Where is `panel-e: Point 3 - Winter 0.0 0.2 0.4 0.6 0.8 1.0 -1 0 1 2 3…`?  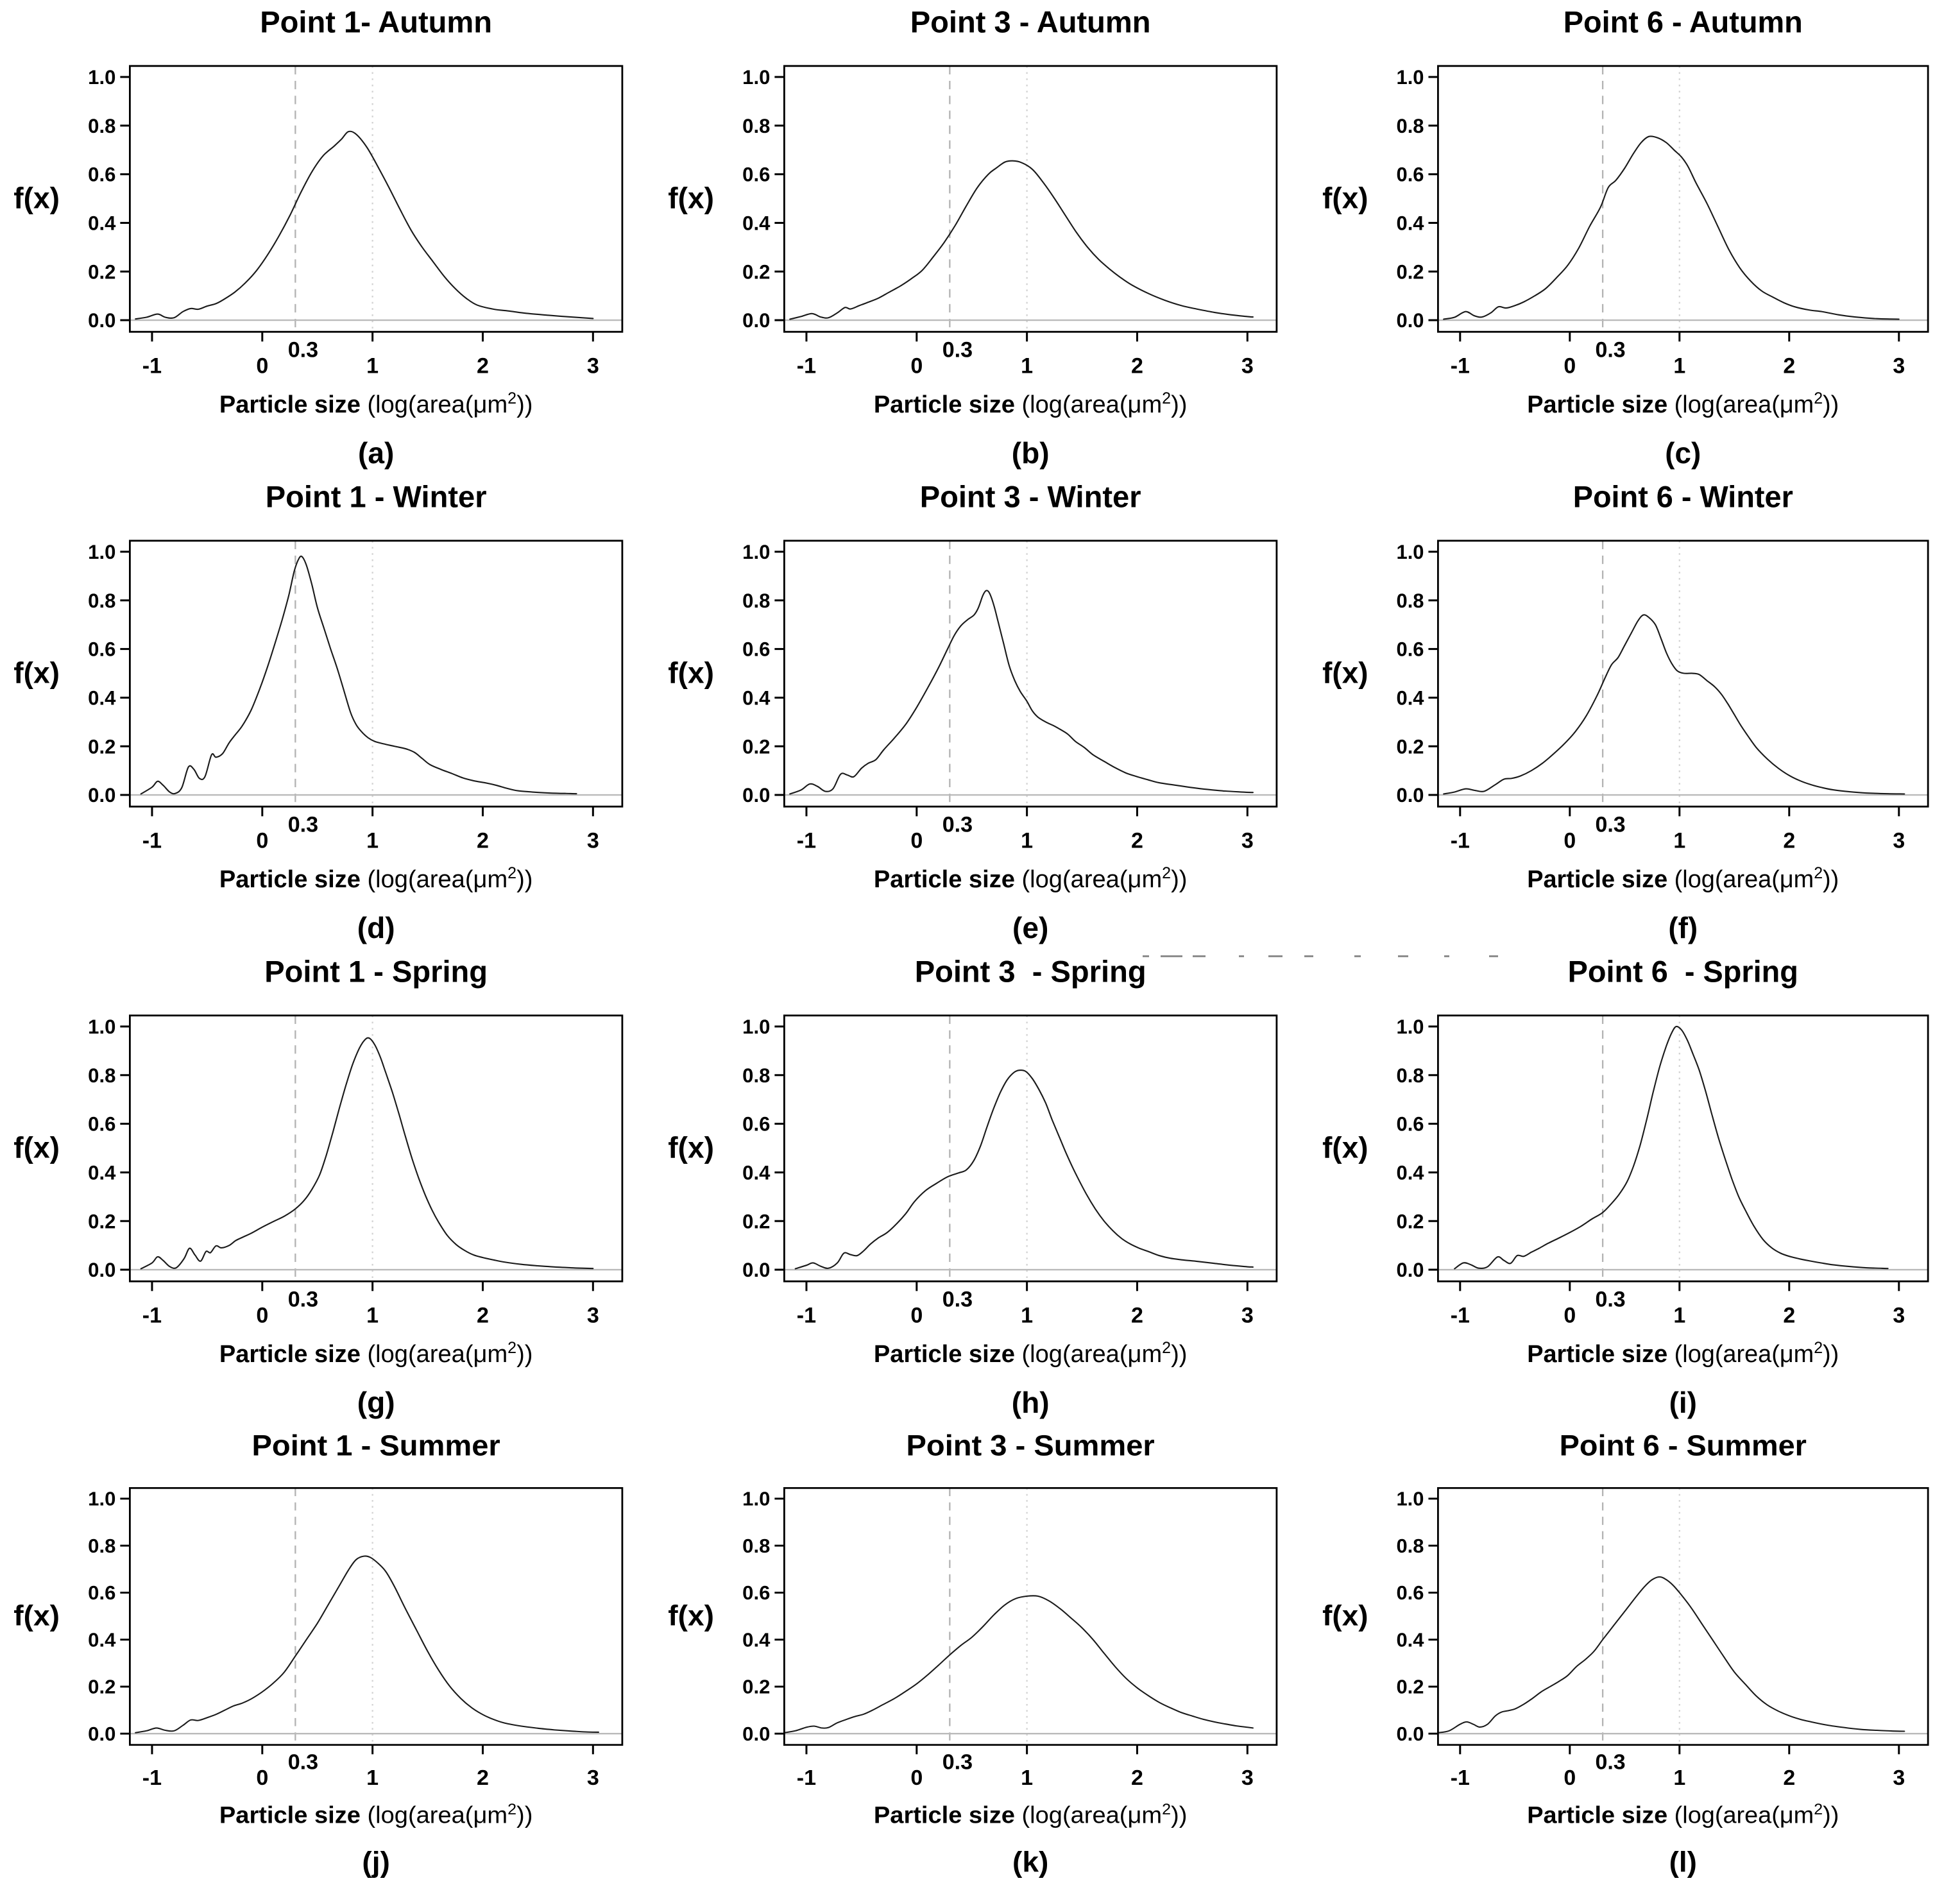
panel-e: Point 3 - Winter 0.0 0.2 0.4 0.6 0.8 1.0 -1 0 1 2 3… is located at coordinates (981, 712).